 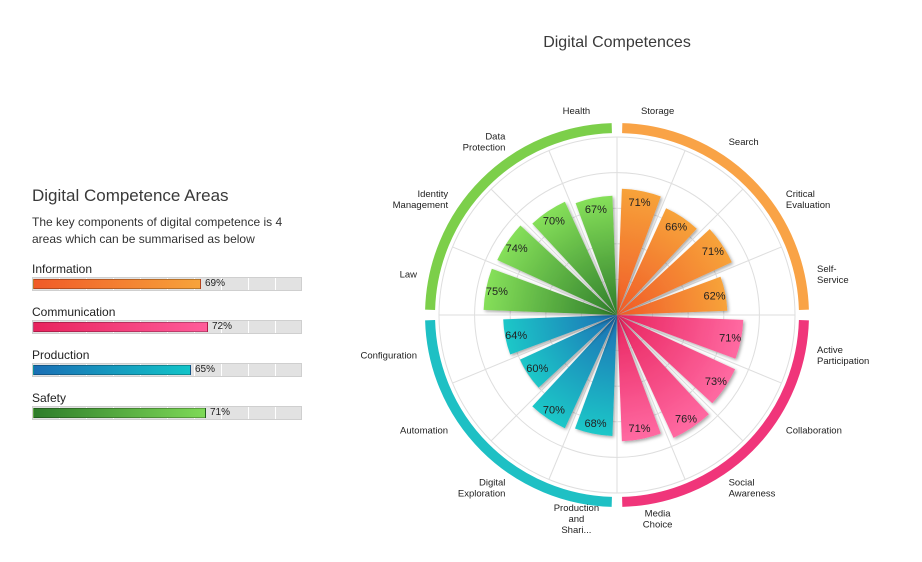 I want to click on area-bar-value: 69%, so click(x=215, y=283).